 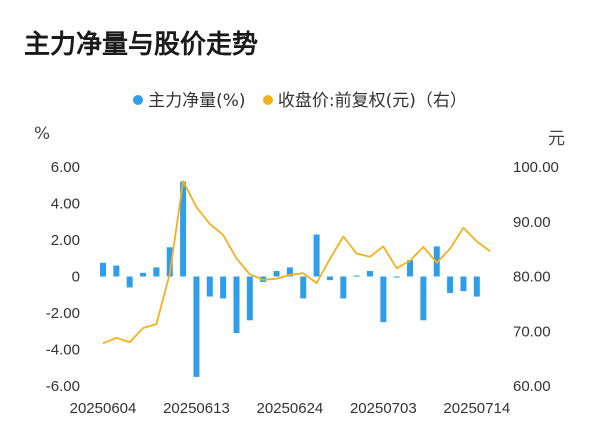 What do you see at coordinates (138, 100) in the screenshot?
I see `legend-bar-swatch` at bounding box center [138, 100].